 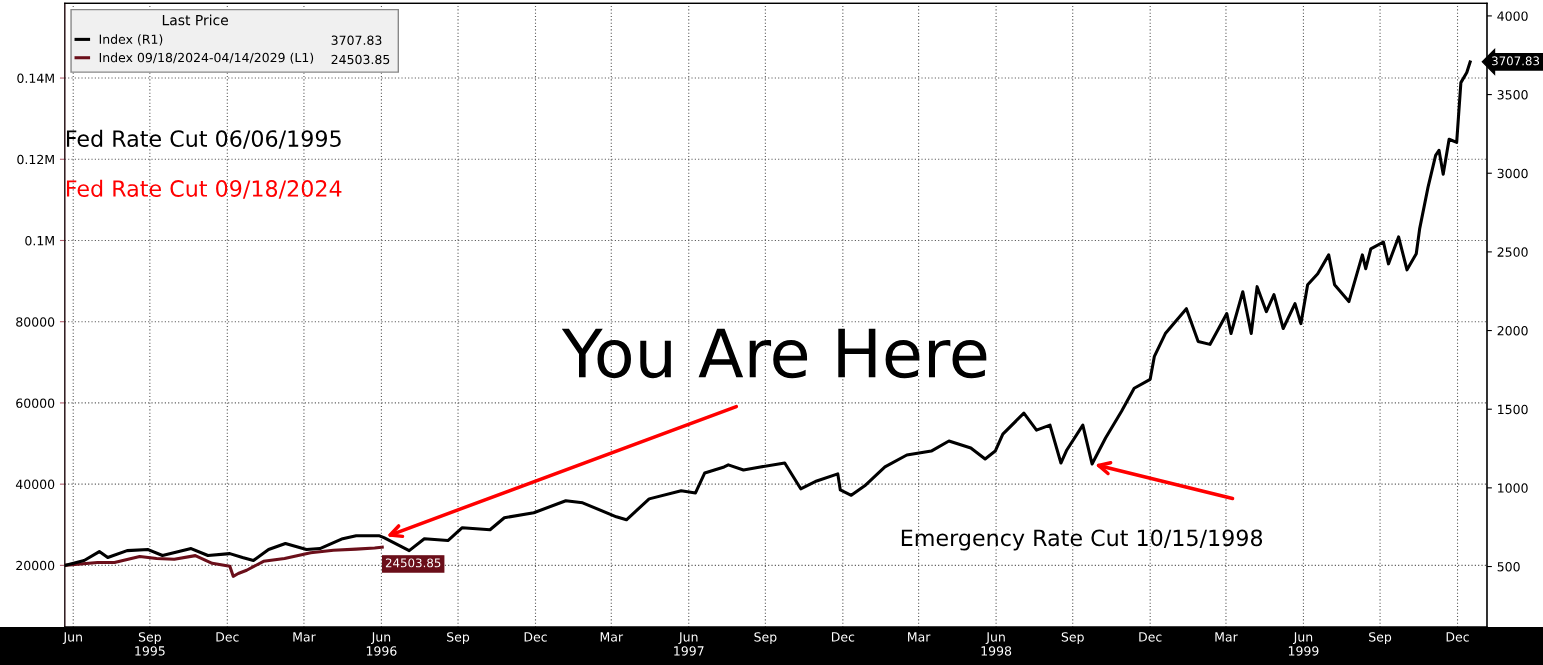 What do you see at coordinates (1303, 644) in the screenshot?
I see `x-tick-label: Jun 1999` at bounding box center [1303, 644].